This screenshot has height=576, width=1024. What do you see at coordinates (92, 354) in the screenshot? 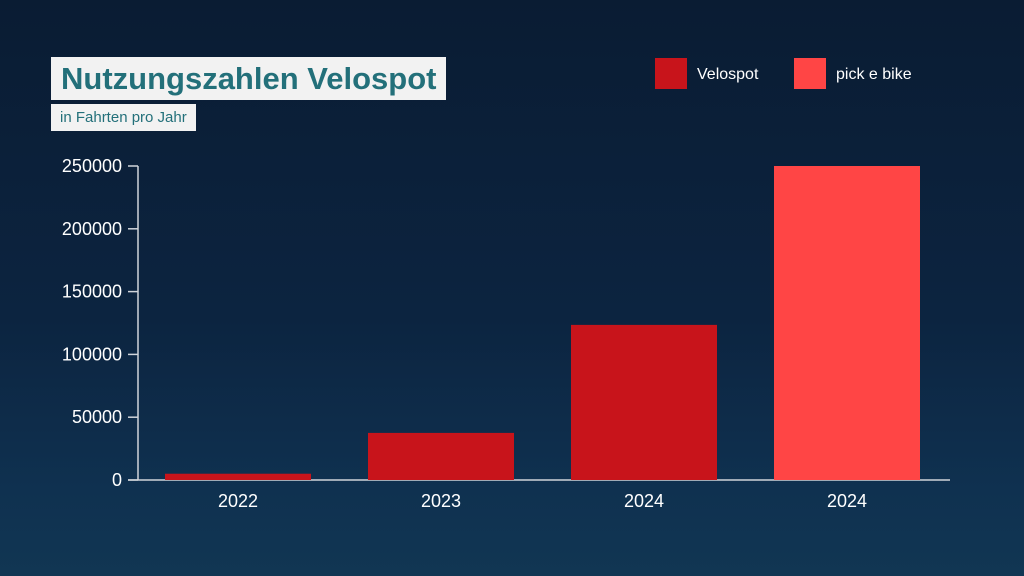
I see `y-tick-label: 100000` at bounding box center [92, 354].